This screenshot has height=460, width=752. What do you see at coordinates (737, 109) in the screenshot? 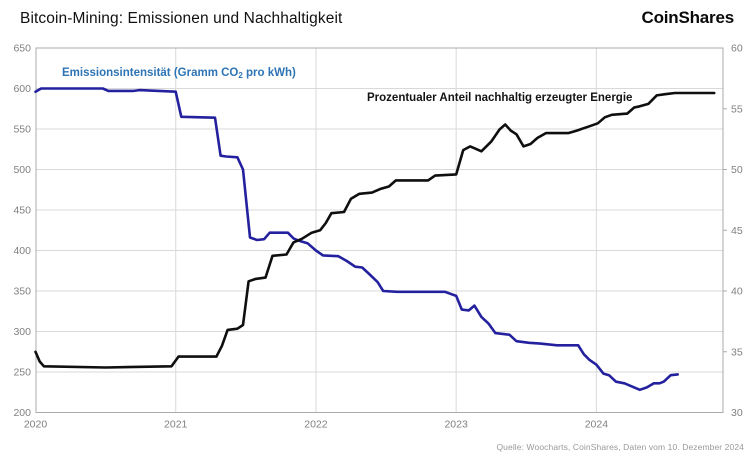
I see `y-right-tick-label: 55` at bounding box center [737, 109].